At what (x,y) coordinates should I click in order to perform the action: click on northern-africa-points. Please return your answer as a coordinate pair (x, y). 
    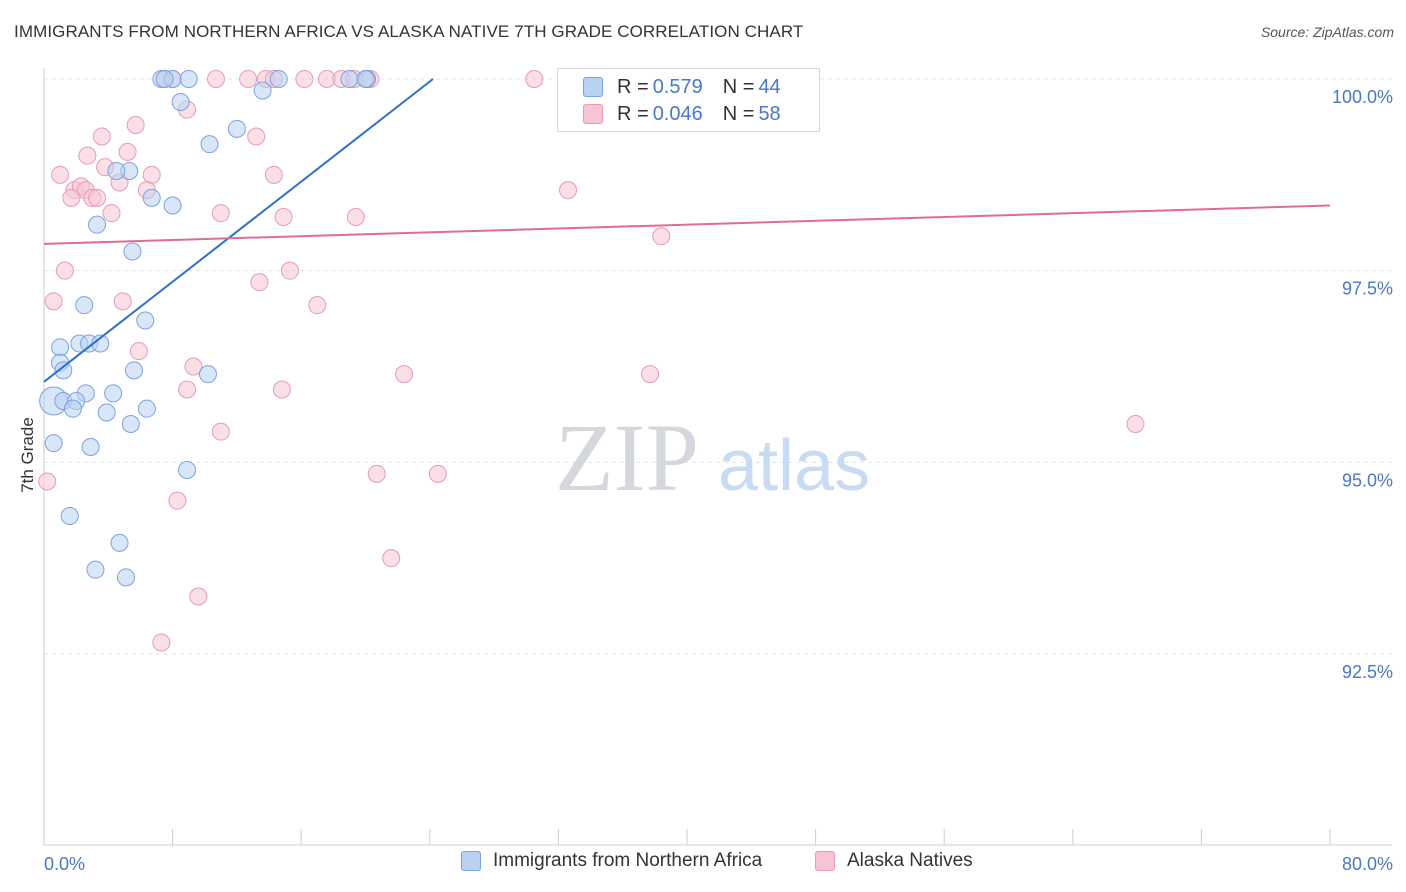
    Looking at the image, I should click on (208, 328).